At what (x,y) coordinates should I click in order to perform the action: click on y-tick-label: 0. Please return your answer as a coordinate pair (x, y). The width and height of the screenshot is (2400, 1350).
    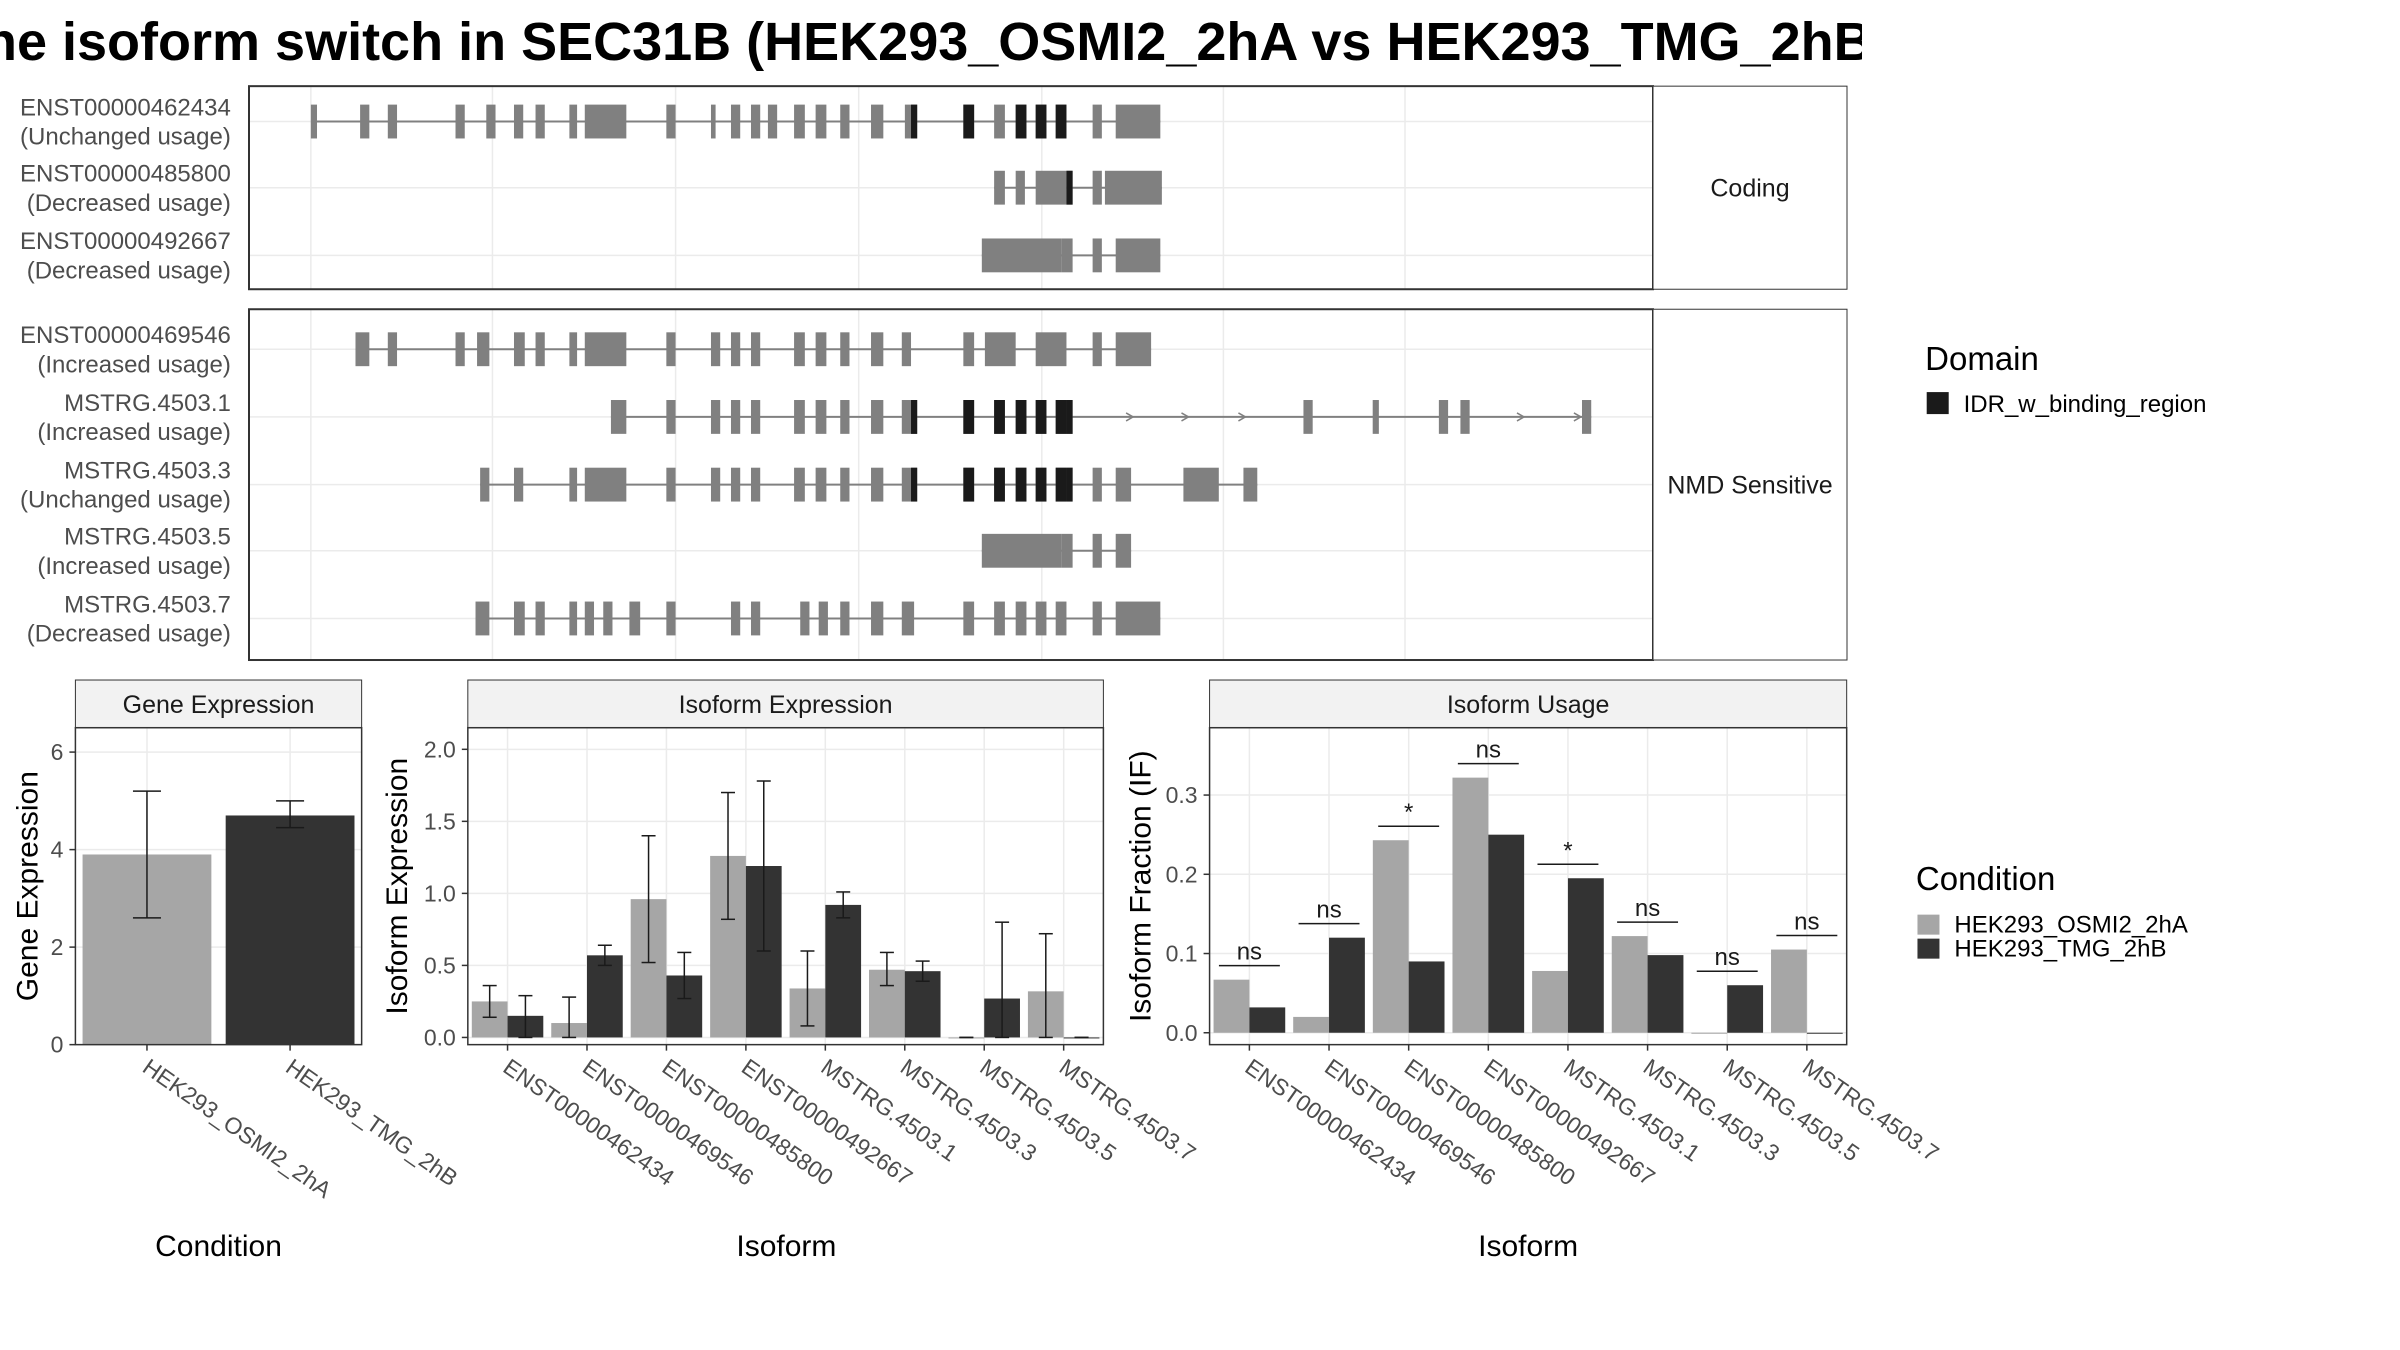
    Looking at the image, I should click on (57, 1045).